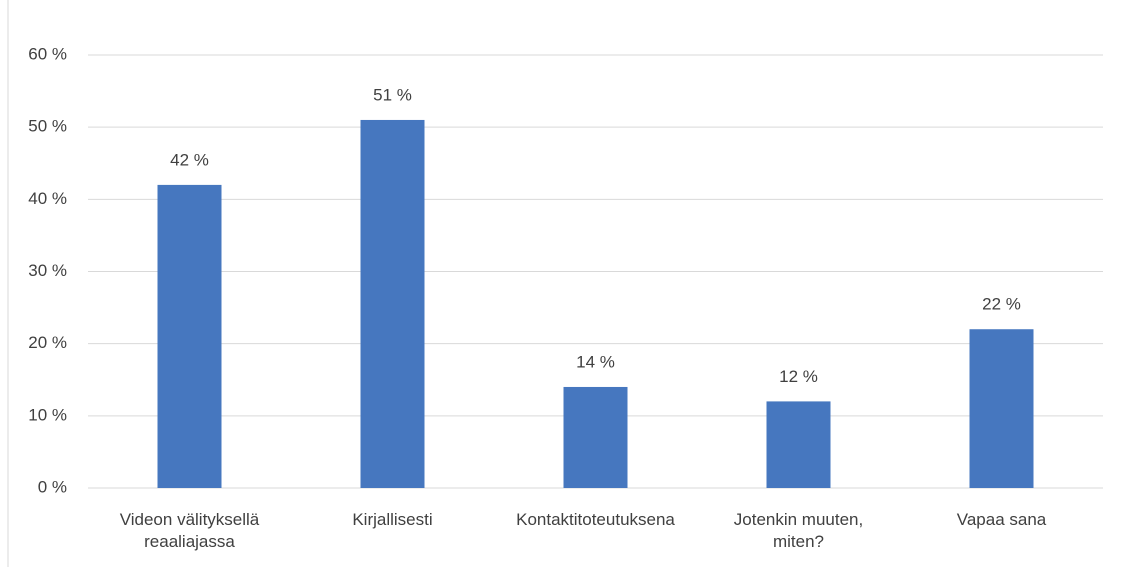  Describe the element at coordinates (595, 519) in the screenshot. I see `x-tick-label: Kontaktitoteutuksena` at that location.